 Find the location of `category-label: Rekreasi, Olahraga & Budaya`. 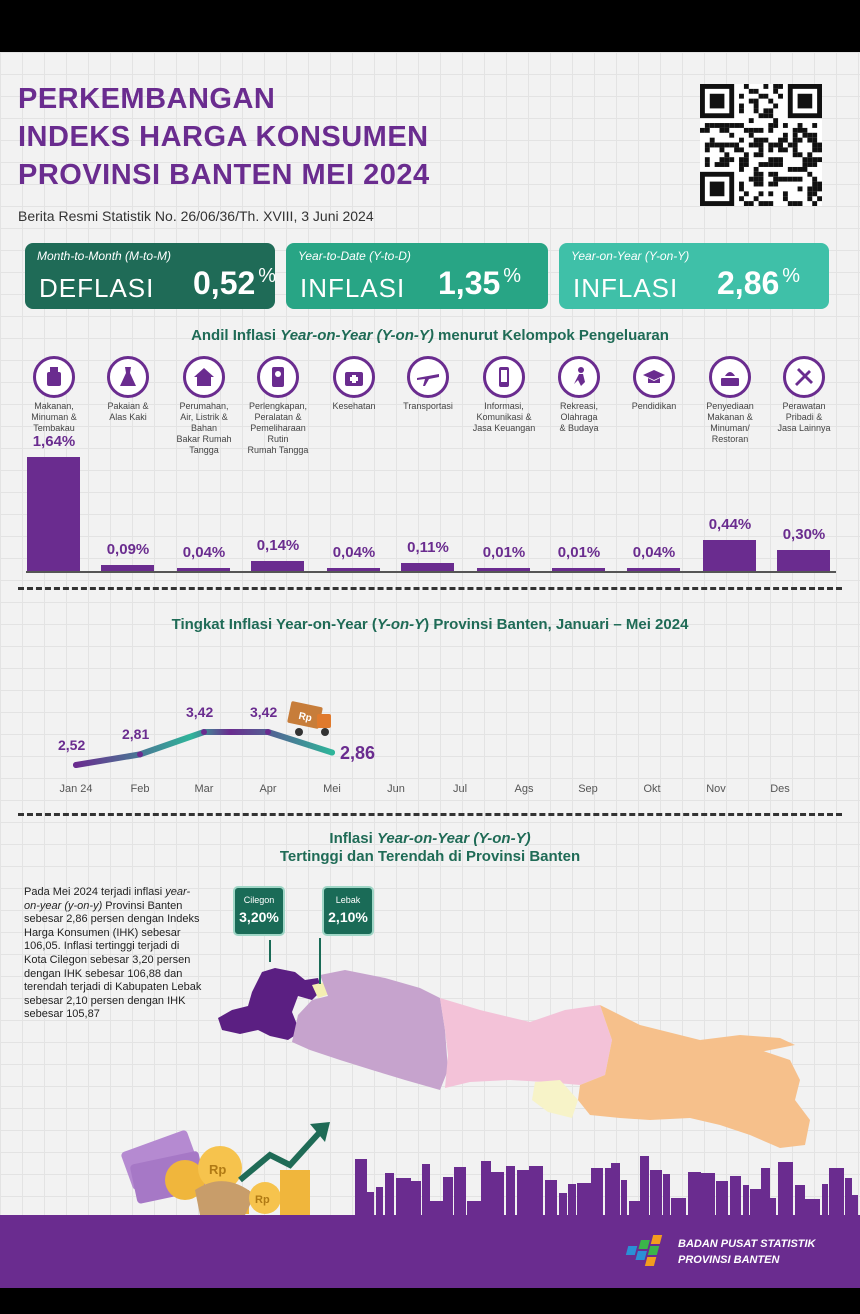

category-label: Rekreasi, Olahraga & Budaya is located at coordinates (579, 417).